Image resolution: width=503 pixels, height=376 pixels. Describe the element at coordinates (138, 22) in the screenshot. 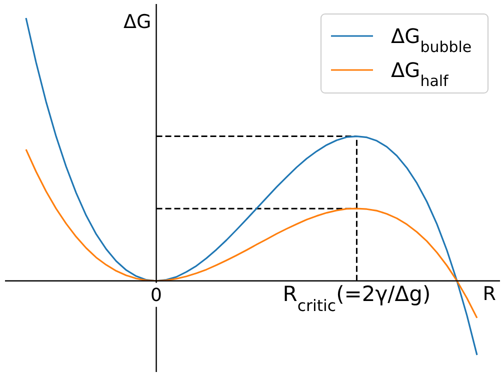

I see `y-axis-title: ΔG` at that location.